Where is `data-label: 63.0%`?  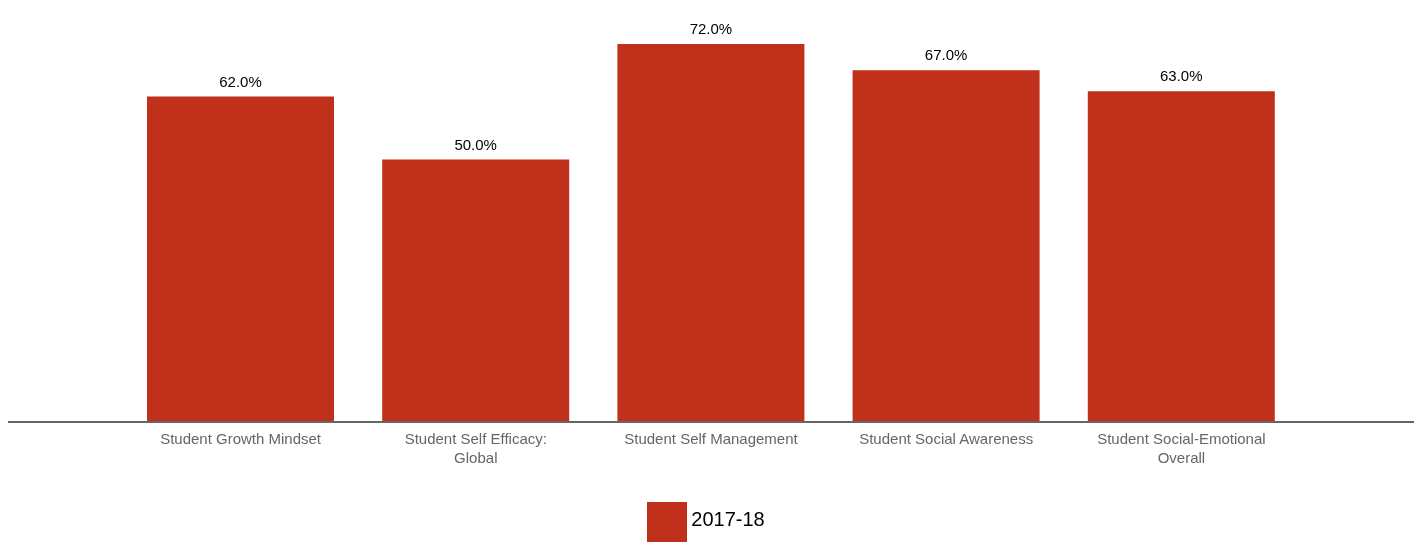
data-label: 63.0% is located at coordinates (1181, 76).